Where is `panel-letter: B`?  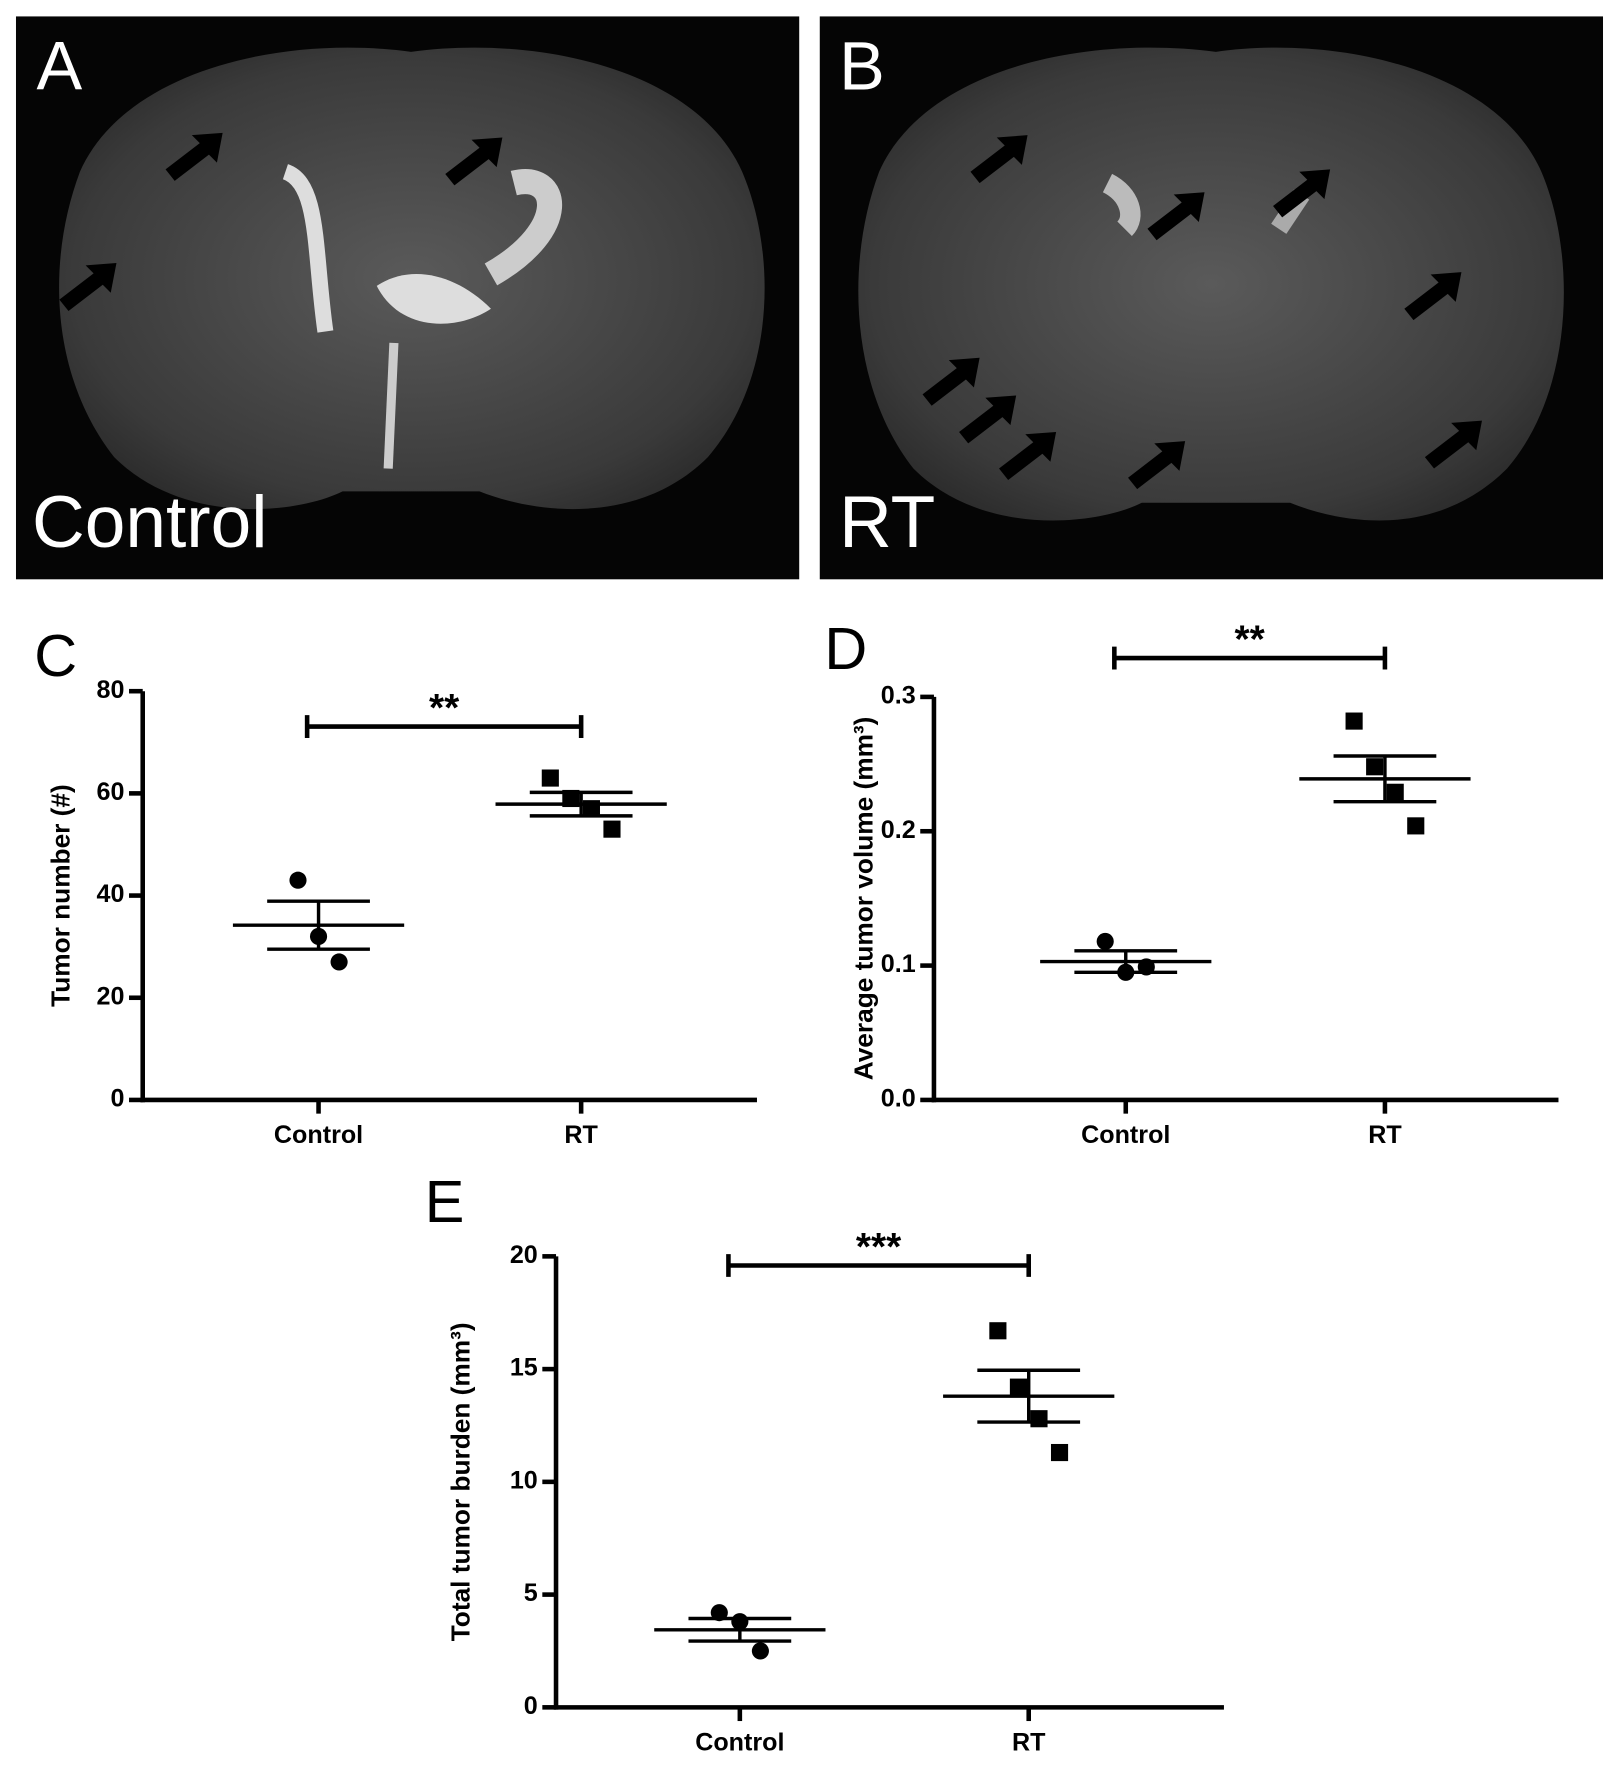
panel-letter: B is located at coordinates (862, 65).